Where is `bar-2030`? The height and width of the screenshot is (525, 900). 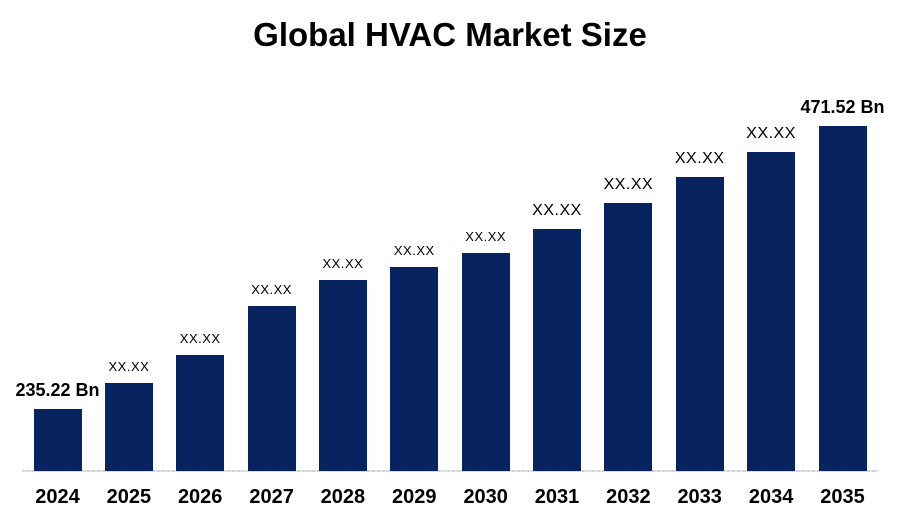 bar-2030 is located at coordinates (485, 362).